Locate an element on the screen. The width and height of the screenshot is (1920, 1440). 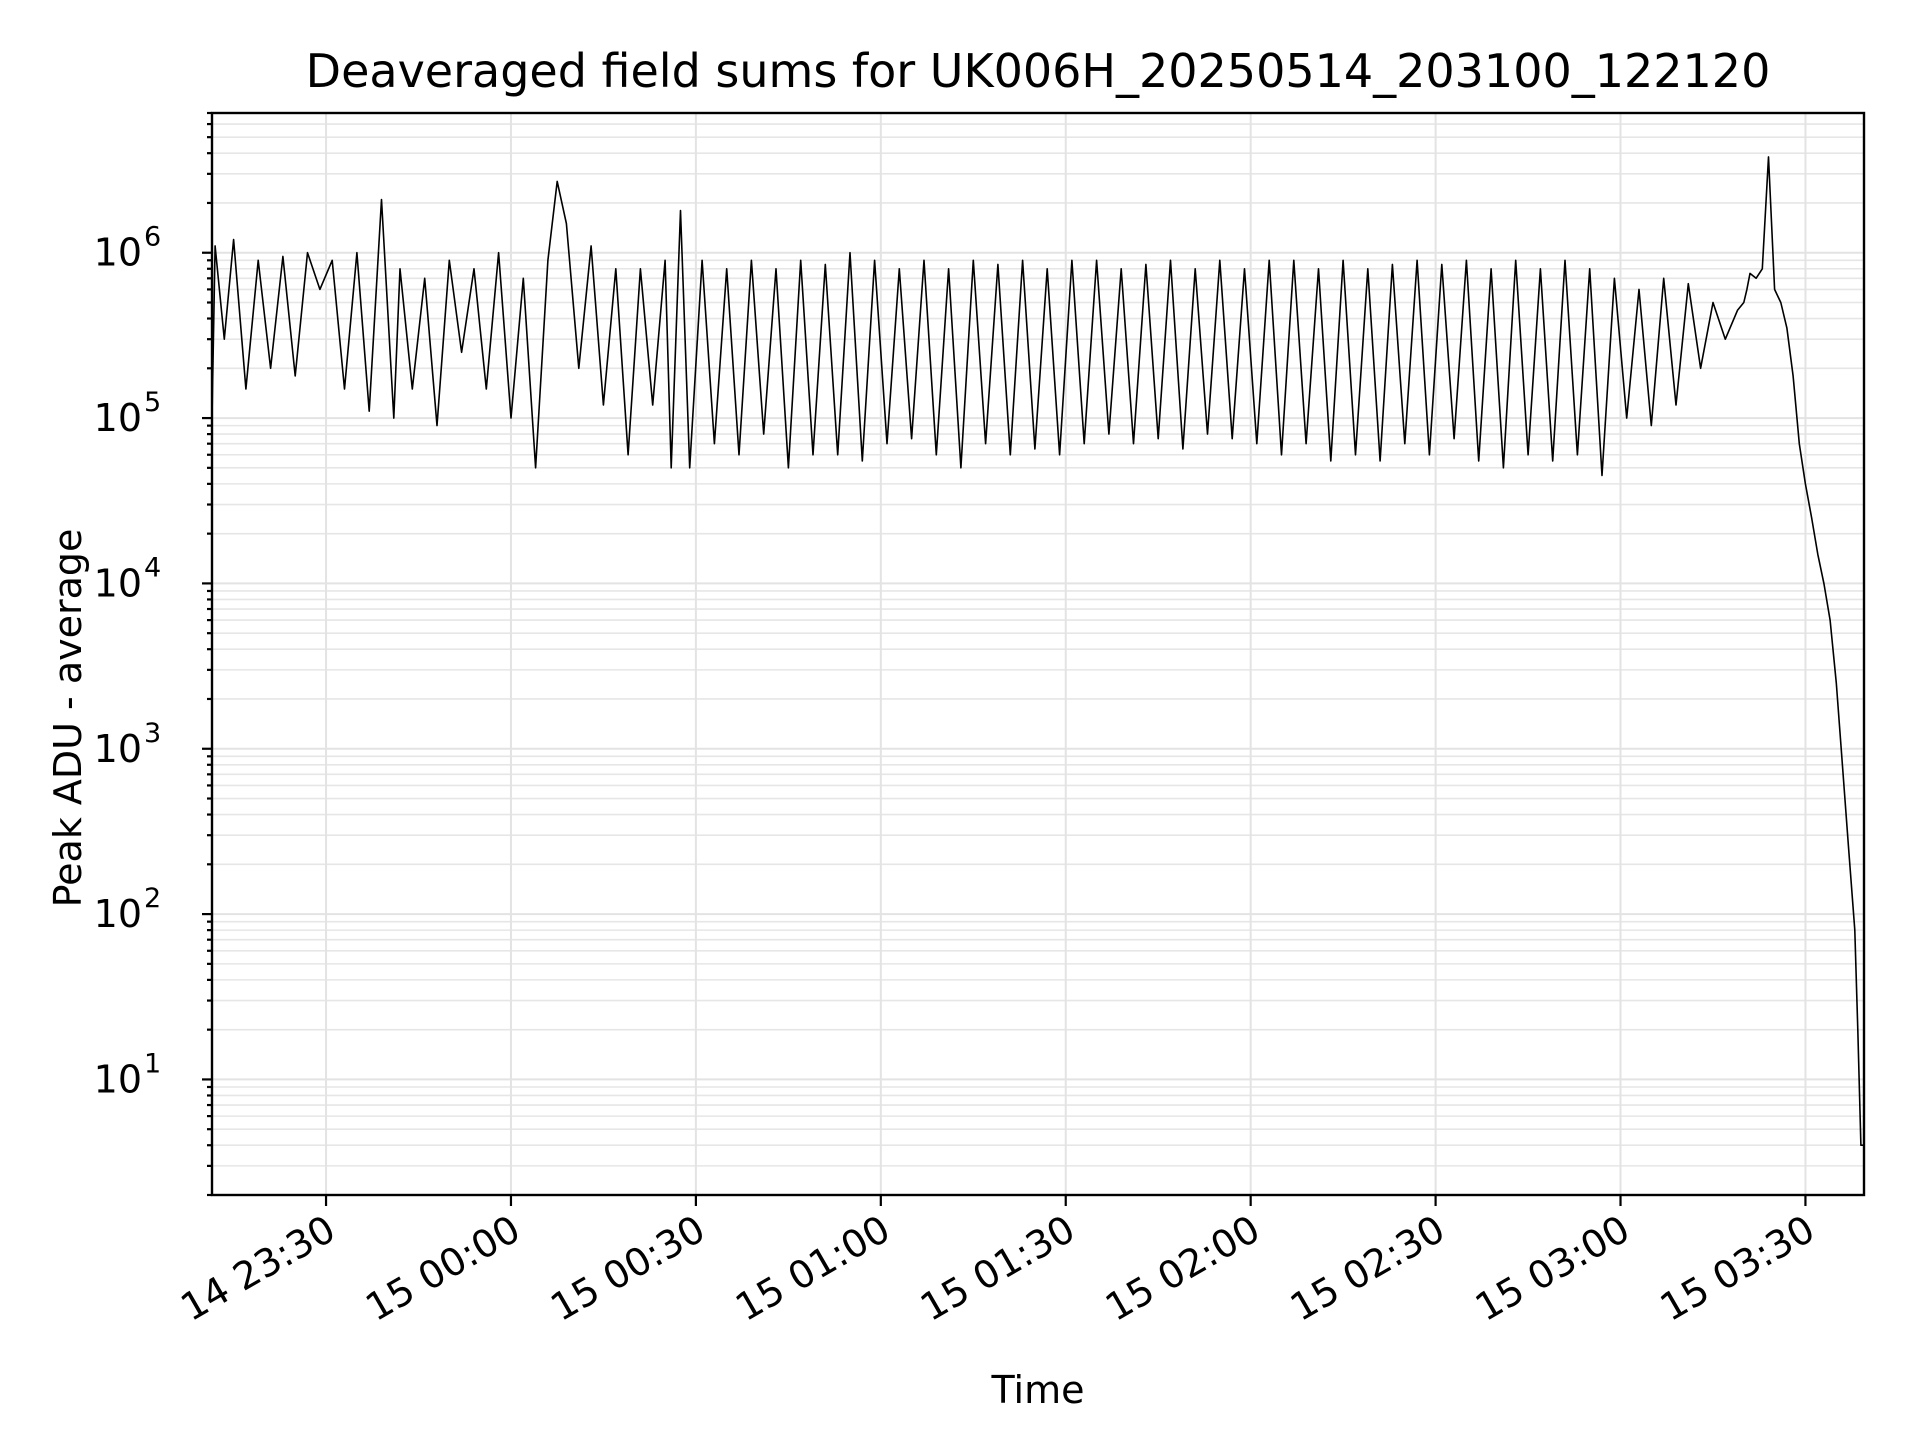
y-tick-exponent: 5 is located at coordinates (152, 402).